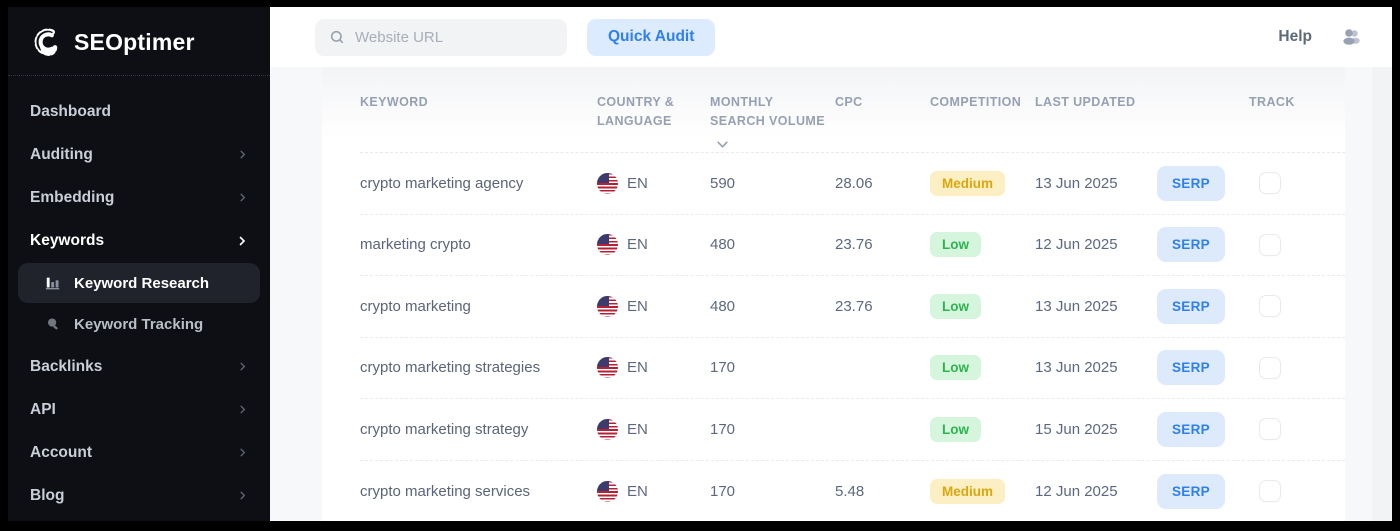  I want to click on sidebar-item-label: Backlinks, so click(66, 366).